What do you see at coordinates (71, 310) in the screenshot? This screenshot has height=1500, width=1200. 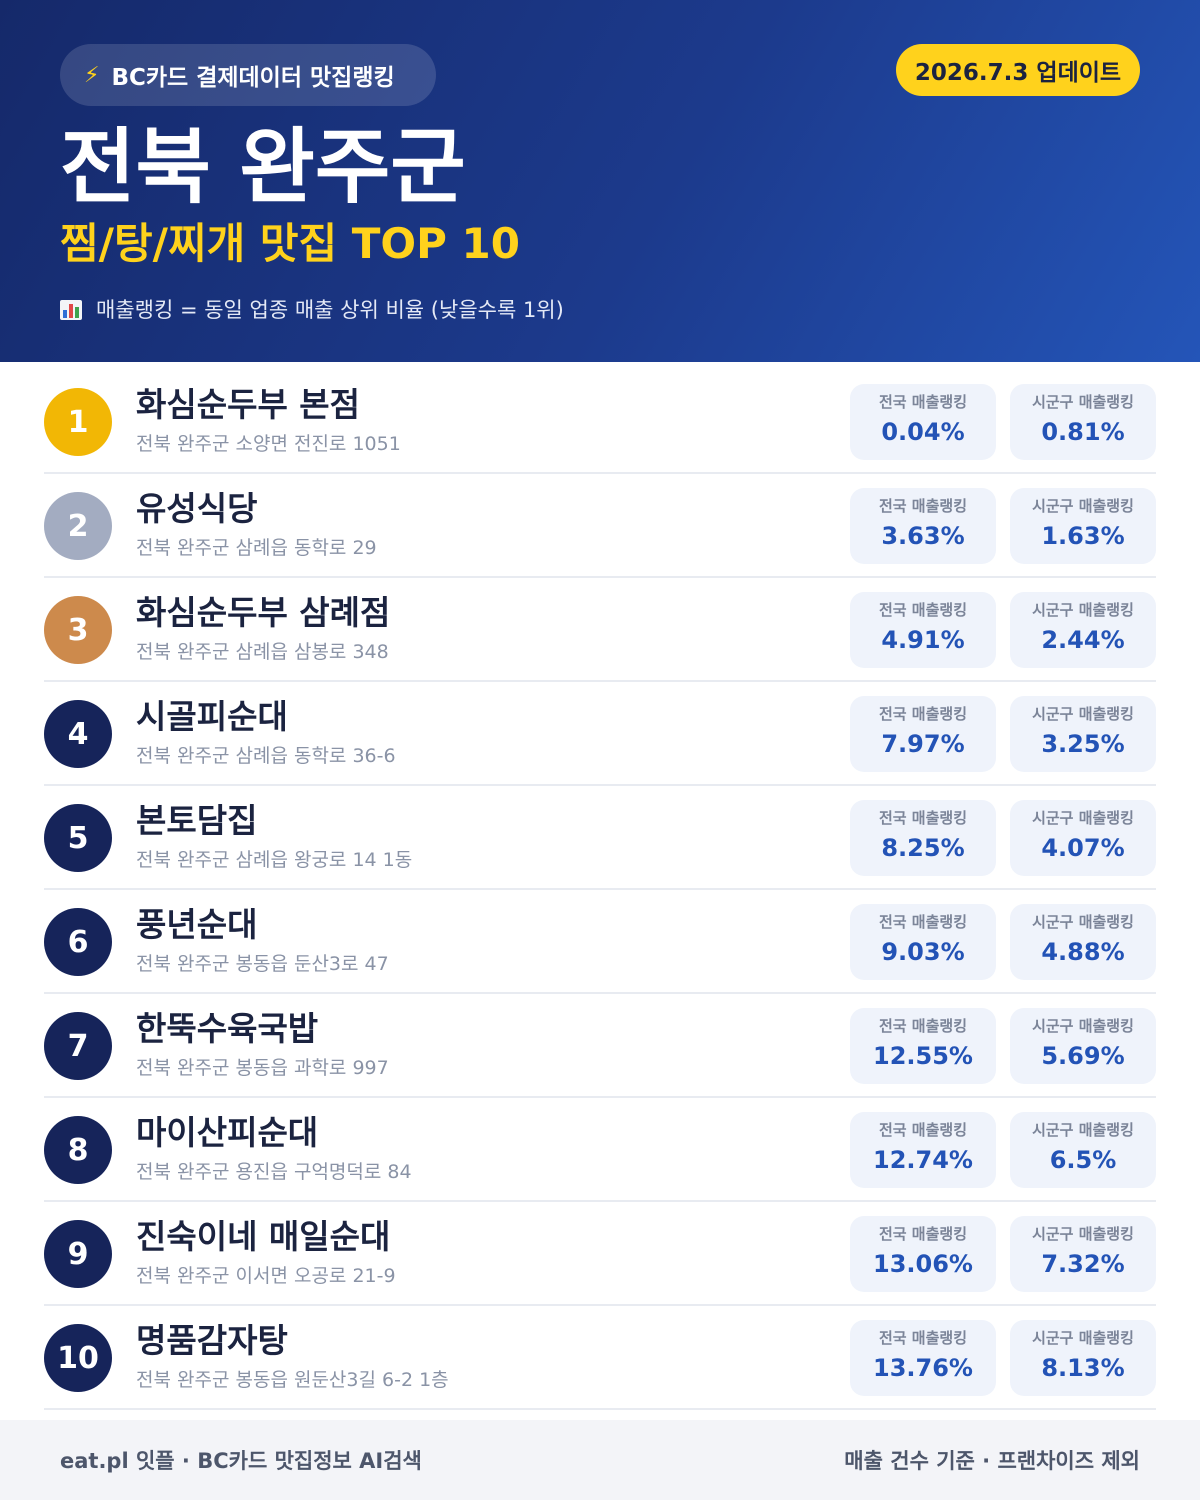 I see `bar-chart-icon` at bounding box center [71, 310].